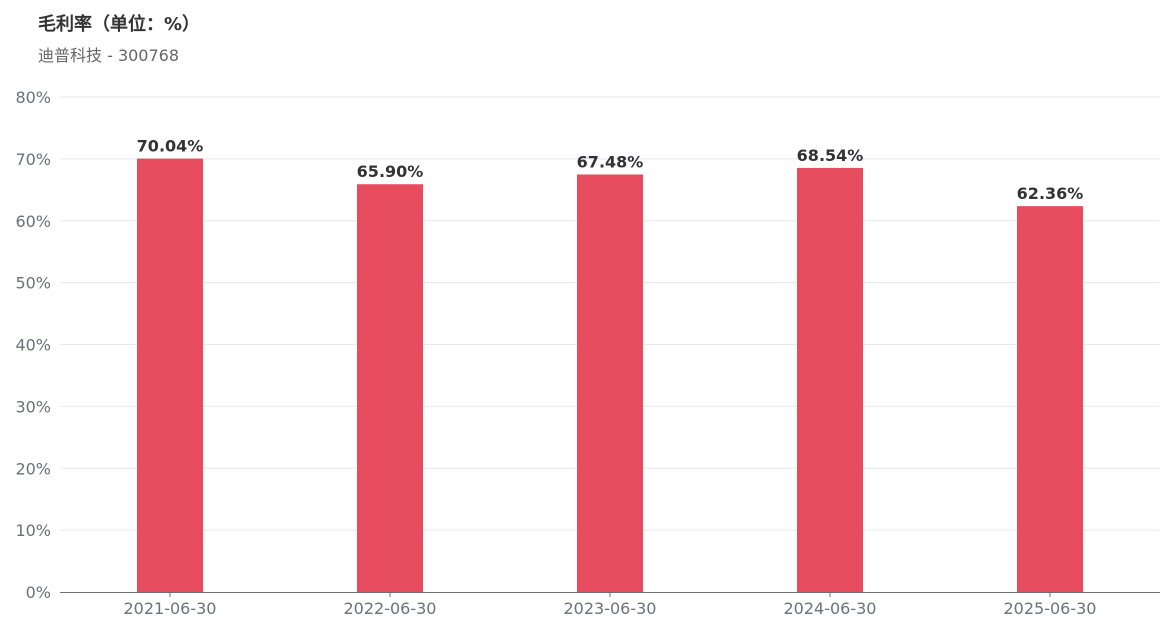 The width and height of the screenshot is (1176, 644). I want to click on x-tick-label: 2022-06-30, so click(390, 608).